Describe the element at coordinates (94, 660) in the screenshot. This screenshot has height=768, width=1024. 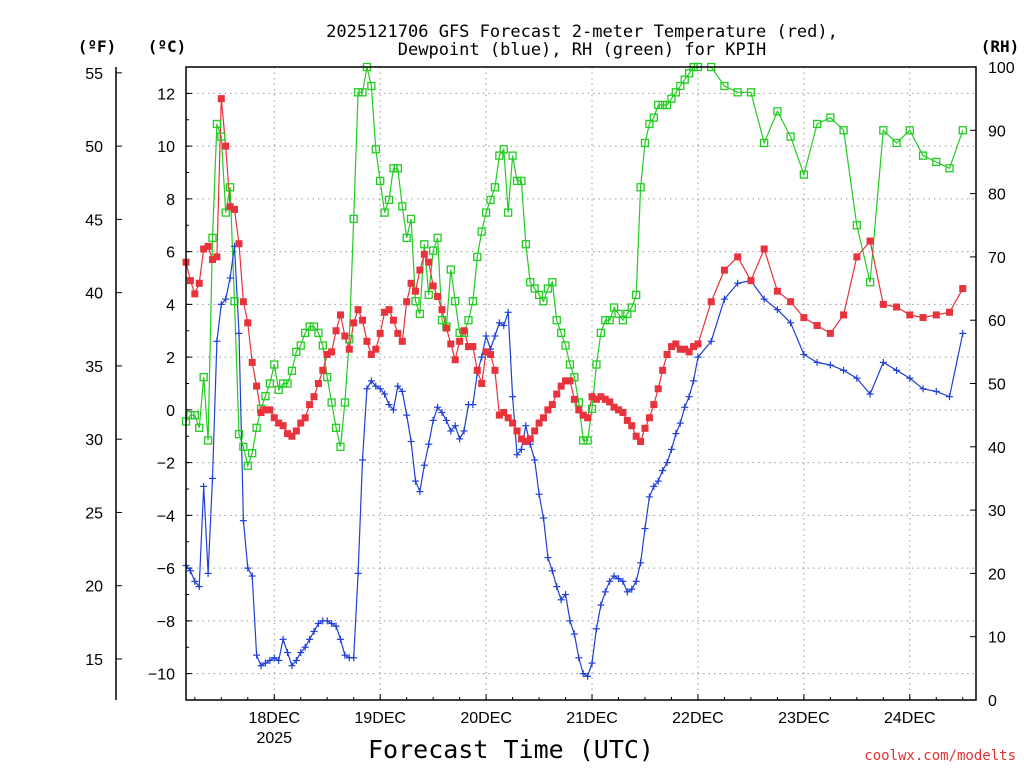
I see `fahrenheit-tick-label: 15` at that location.